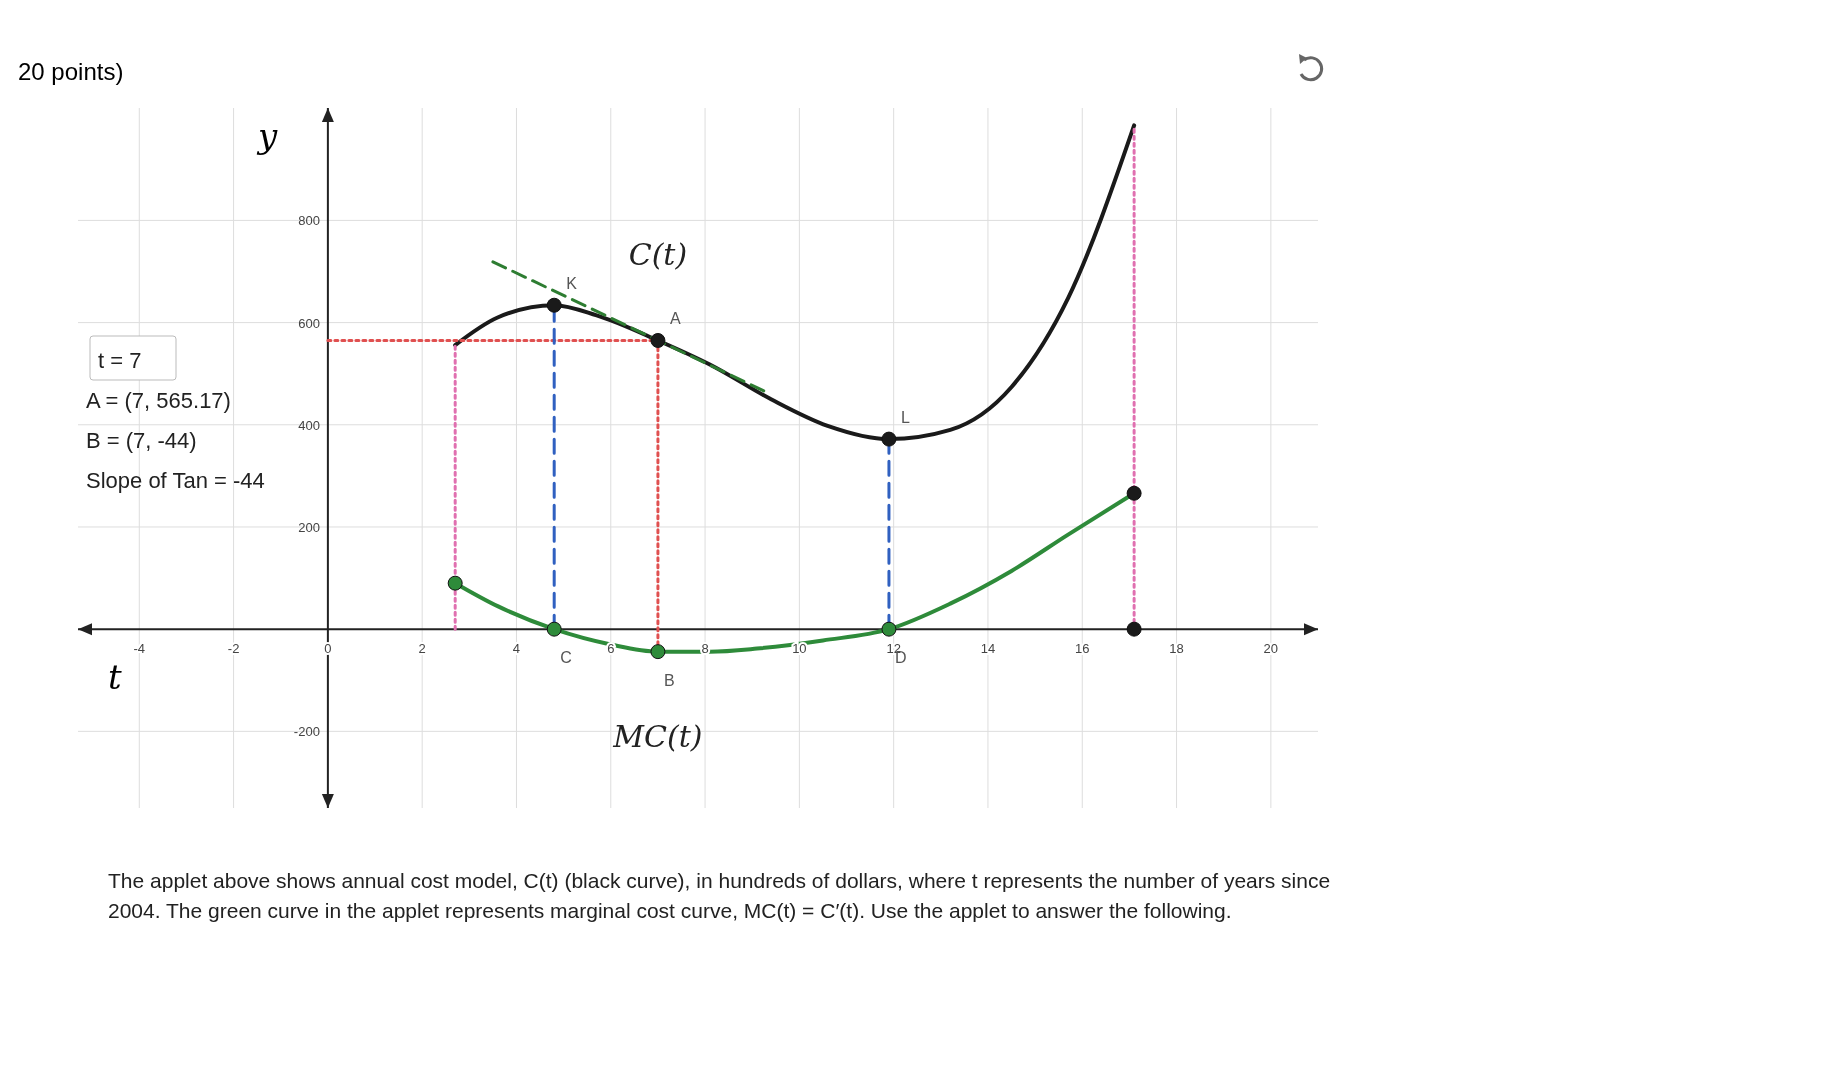 This screenshot has height=1080, width=1825. What do you see at coordinates (658, 255) in the screenshot?
I see `series-label: C(t)` at bounding box center [658, 255].